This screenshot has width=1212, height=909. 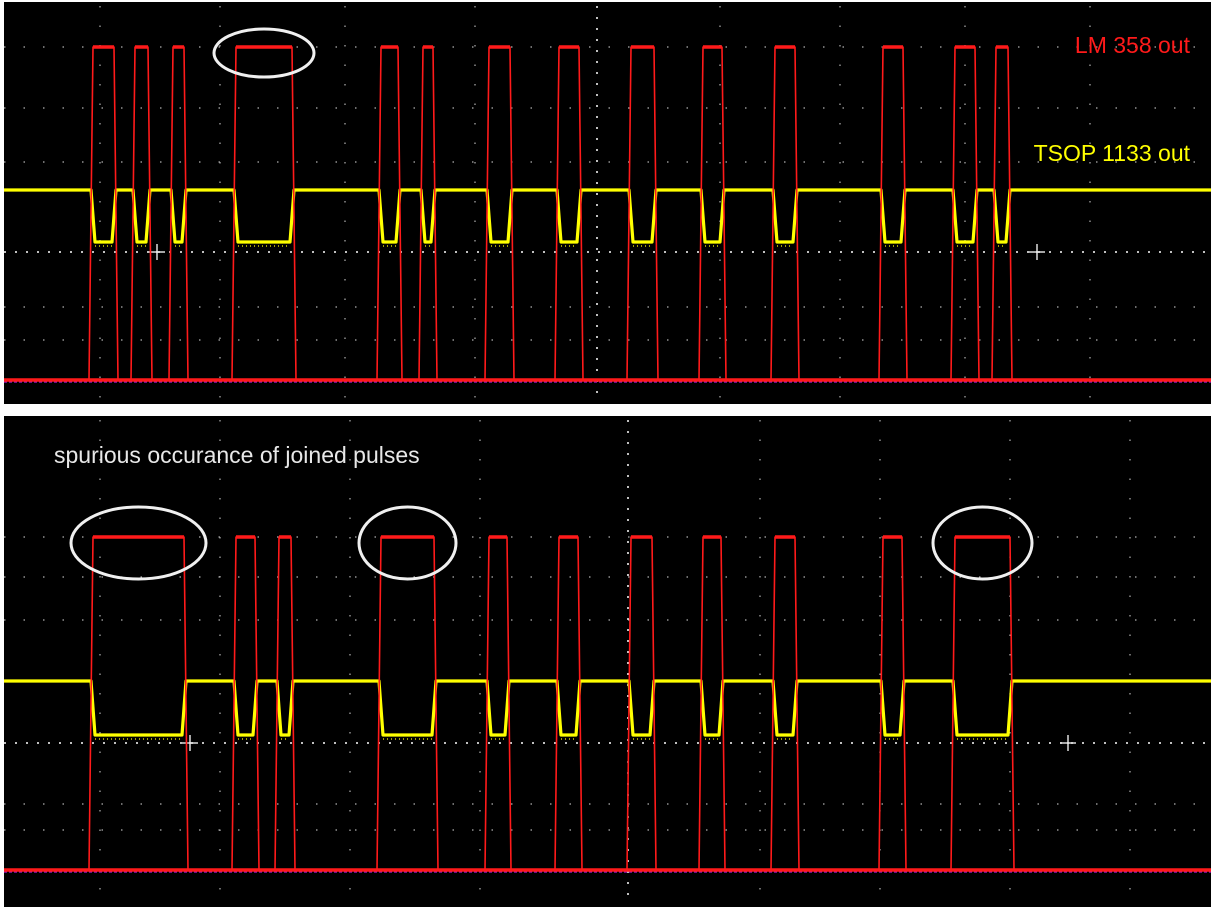 I want to click on spurious-note-label: spurious occurance of joined pulses, so click(x=237, y=455).